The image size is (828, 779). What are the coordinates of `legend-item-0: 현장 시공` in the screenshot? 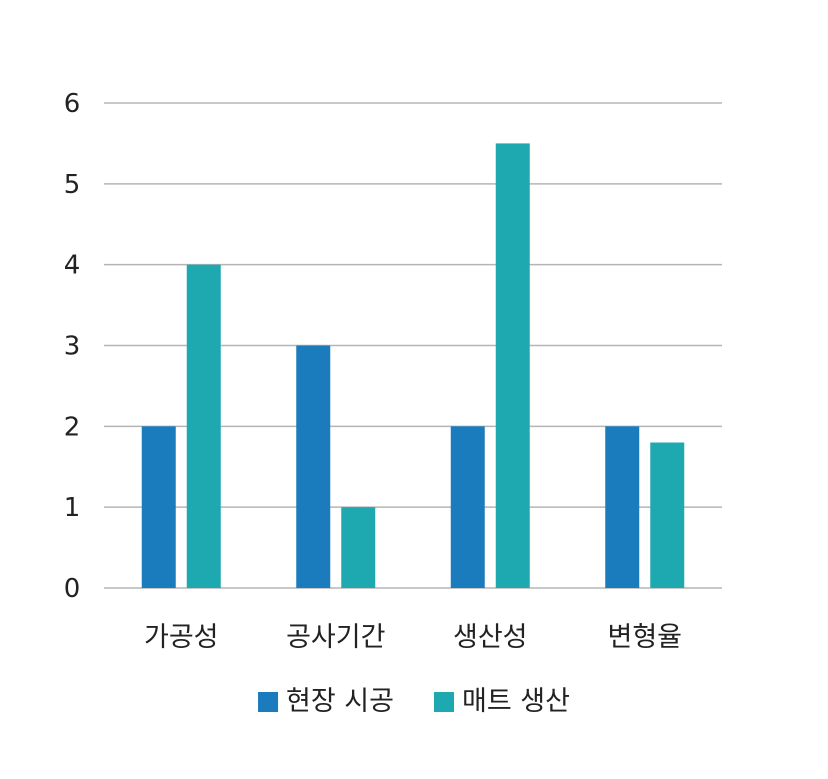 It's located at (326, 701).